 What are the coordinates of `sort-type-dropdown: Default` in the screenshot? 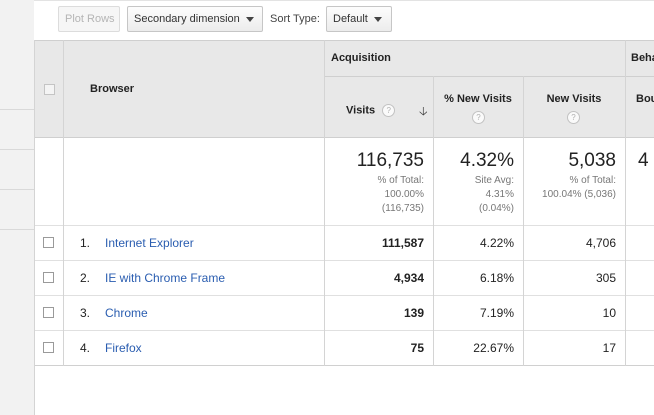 It's located at (359, 19).